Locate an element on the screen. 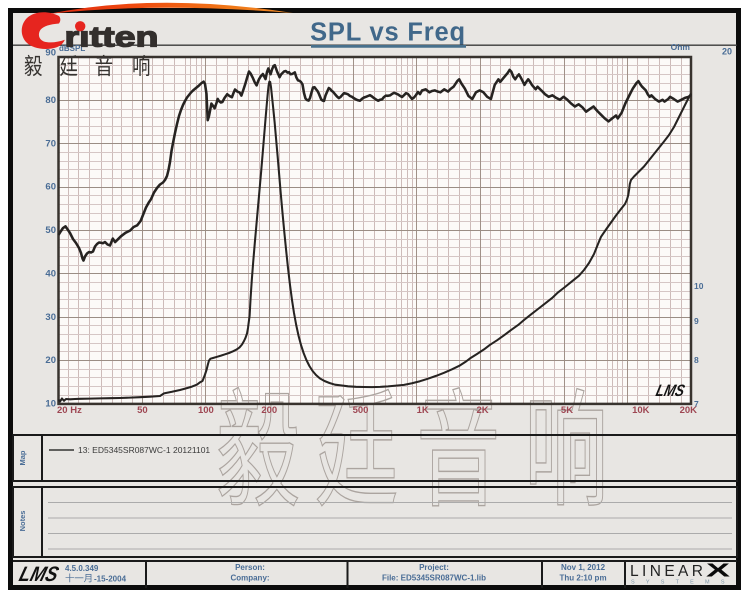 The height and width of the screenshot is (609, 750). svg-text: SYSTEMS is located at coordinates (683, 583).